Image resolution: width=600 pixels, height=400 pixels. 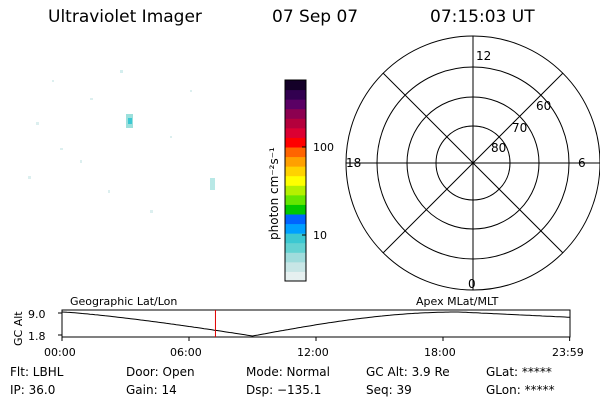 I want to click on y-tick-label-low: 1.8, so click(x=37, y=336).